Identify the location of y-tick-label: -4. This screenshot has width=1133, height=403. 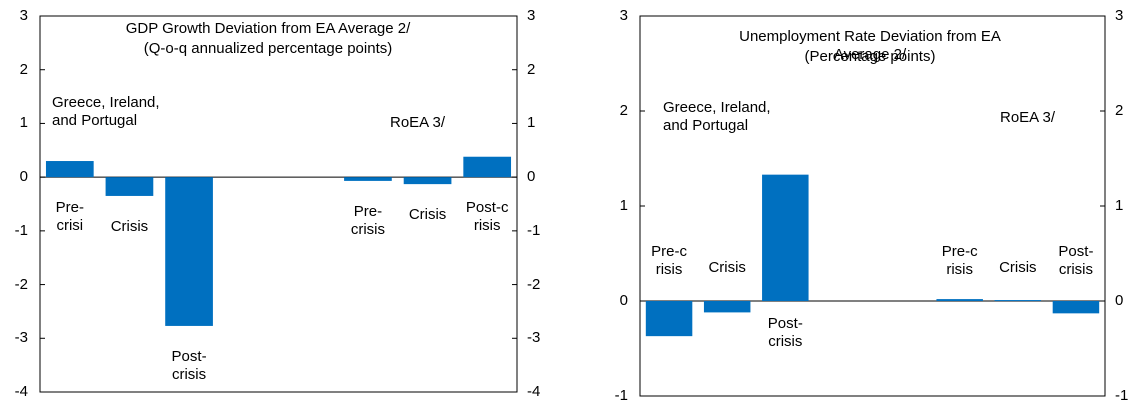
(21, 391).